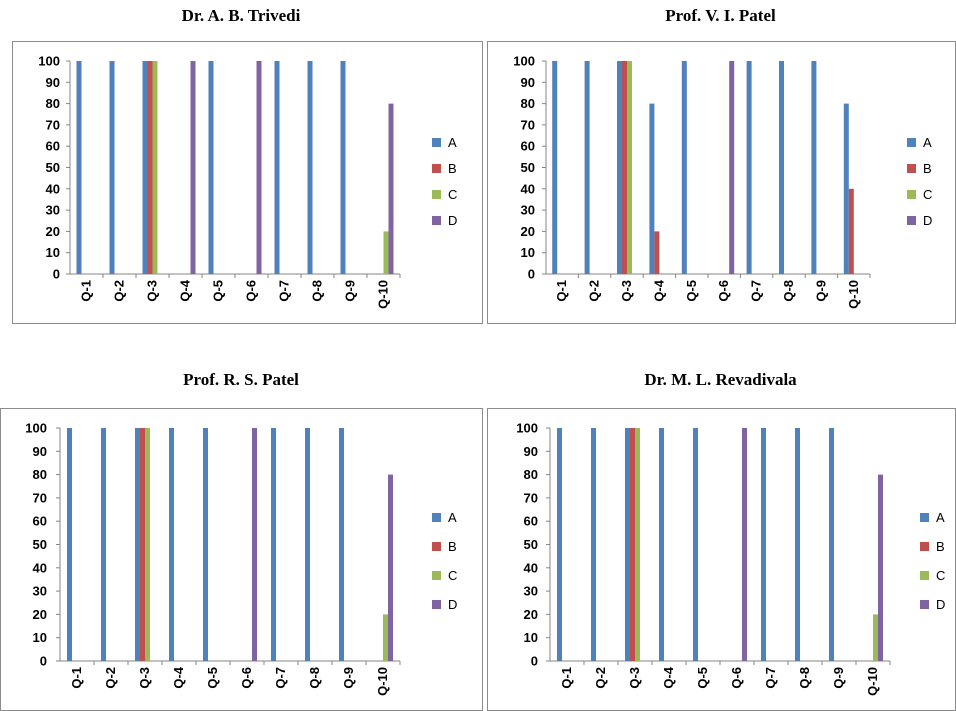 This screenshot has height=711, width=956. What do you see at coordinates (212, 678) in the screenshot?
I see `x-category-label: Q-5` at bounding box center [212, 678].